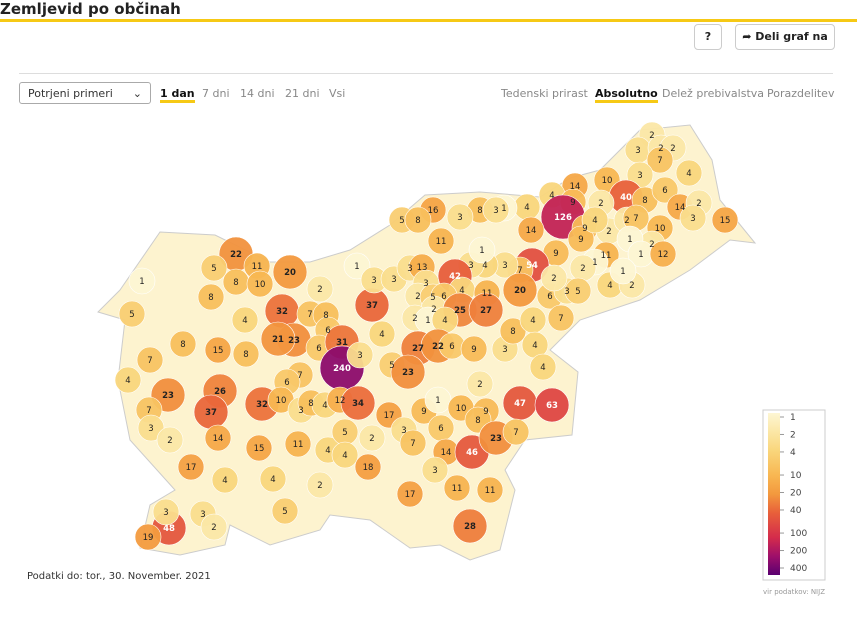  What do you see at coordinates (796, 494) in the screenshot?
I see `legend-tick-label: 20` at bounding box center [796, 494].